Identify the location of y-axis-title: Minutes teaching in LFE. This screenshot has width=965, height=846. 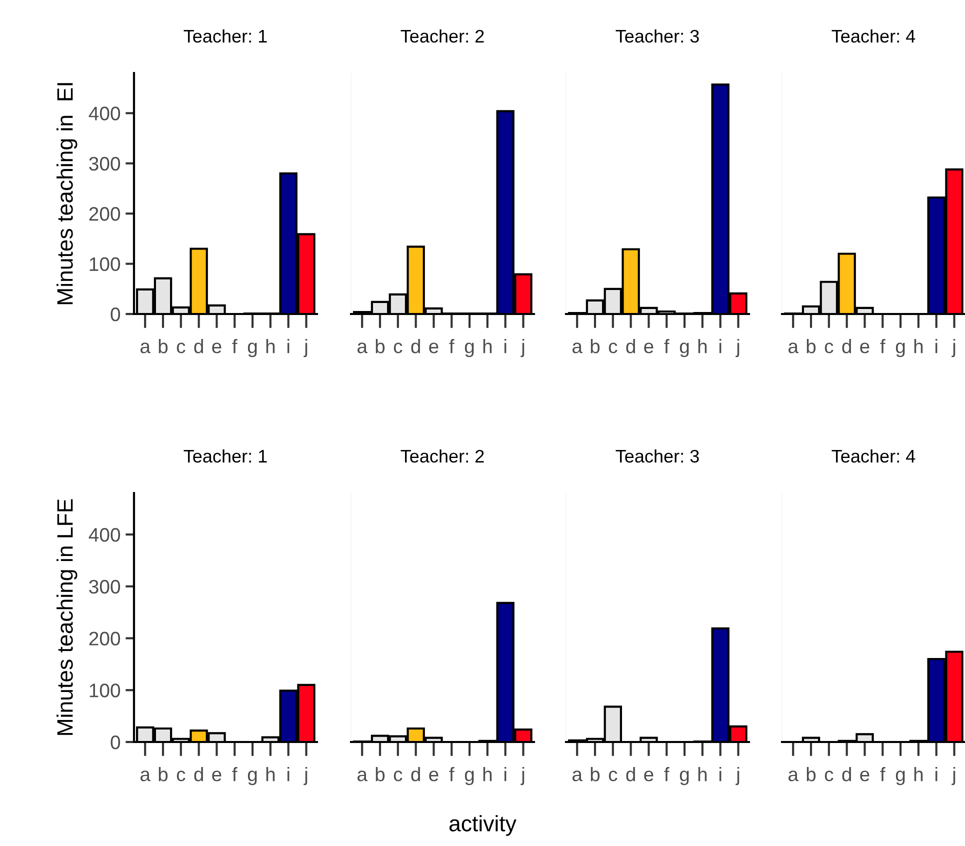
(67, 617).